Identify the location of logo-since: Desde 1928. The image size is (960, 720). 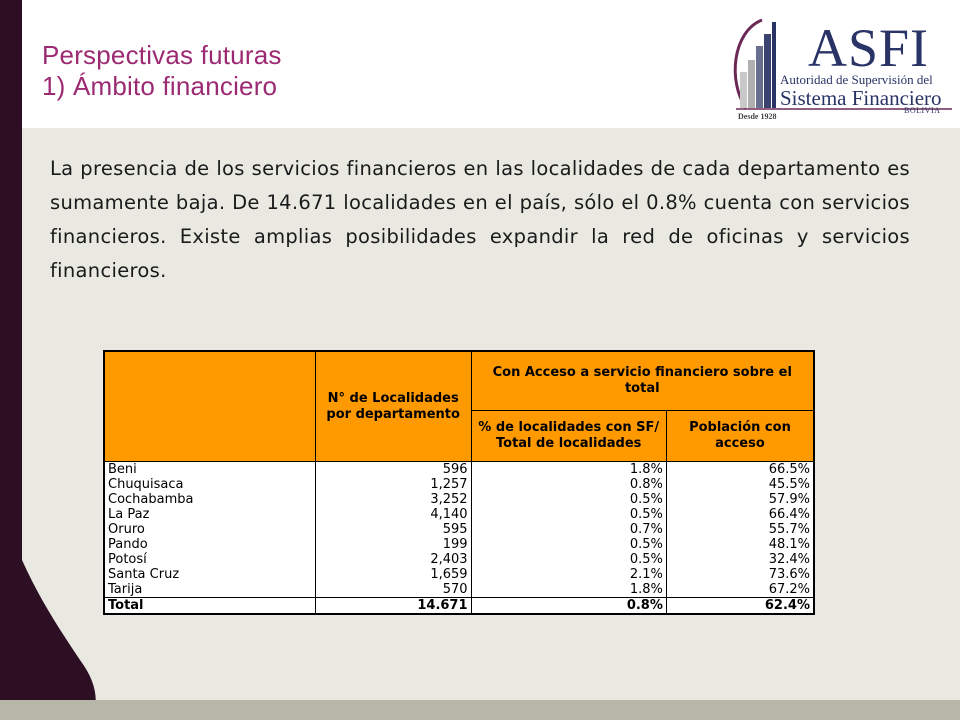
(757, 116).